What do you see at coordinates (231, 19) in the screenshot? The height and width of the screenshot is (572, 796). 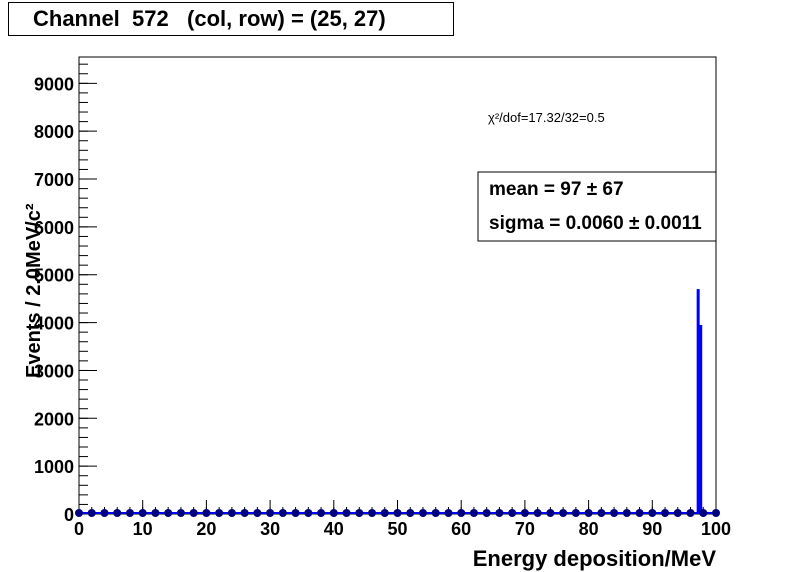 I see `chart-title: Channel 572 (col, row) = (25, 27)` at bounding box center [231, 19].